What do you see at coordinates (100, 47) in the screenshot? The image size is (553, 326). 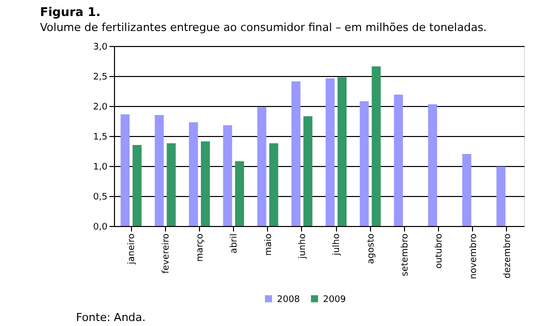 I see `y-tick-label: 3,0` at bounding box center [100, 47].